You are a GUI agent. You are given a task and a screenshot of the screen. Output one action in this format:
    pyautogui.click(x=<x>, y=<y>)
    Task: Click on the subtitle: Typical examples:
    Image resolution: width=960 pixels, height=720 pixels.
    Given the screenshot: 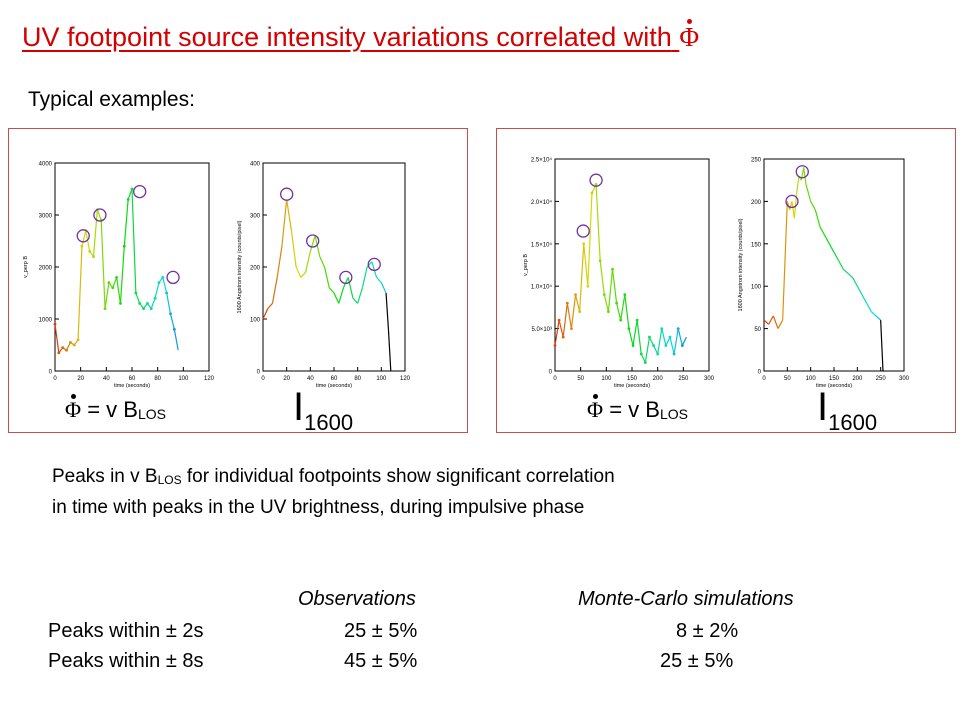 What is the action you would take?
    pyautogui.click(x=111, y=99)
    